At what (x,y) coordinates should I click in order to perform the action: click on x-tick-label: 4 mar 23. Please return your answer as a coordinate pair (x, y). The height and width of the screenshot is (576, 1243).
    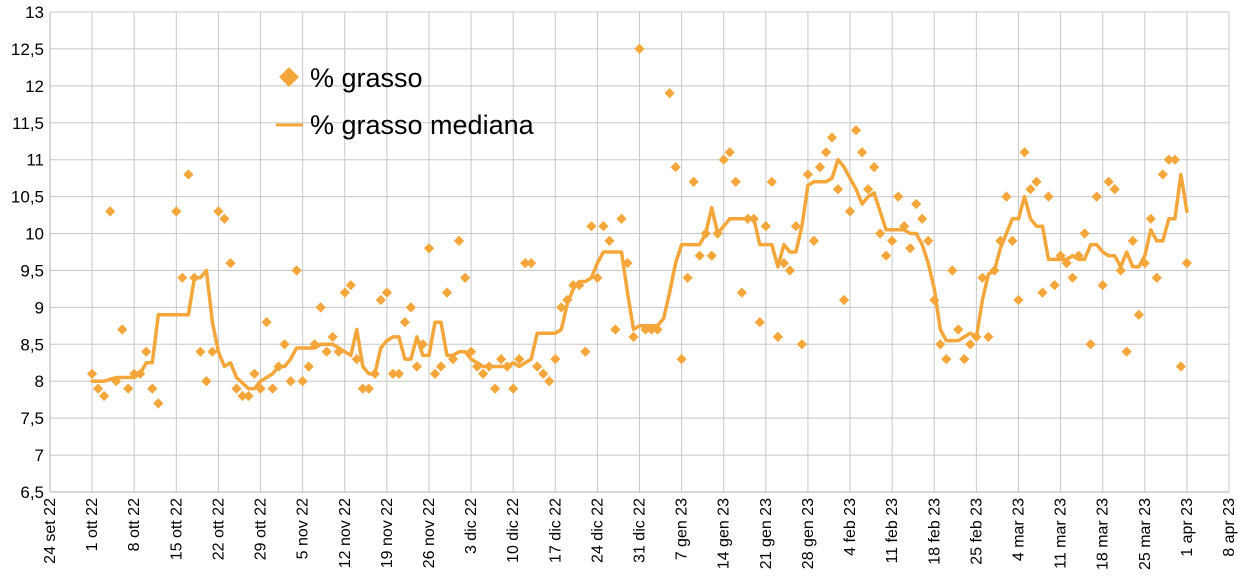
    Looking at the image, I should click on (1018, 529).